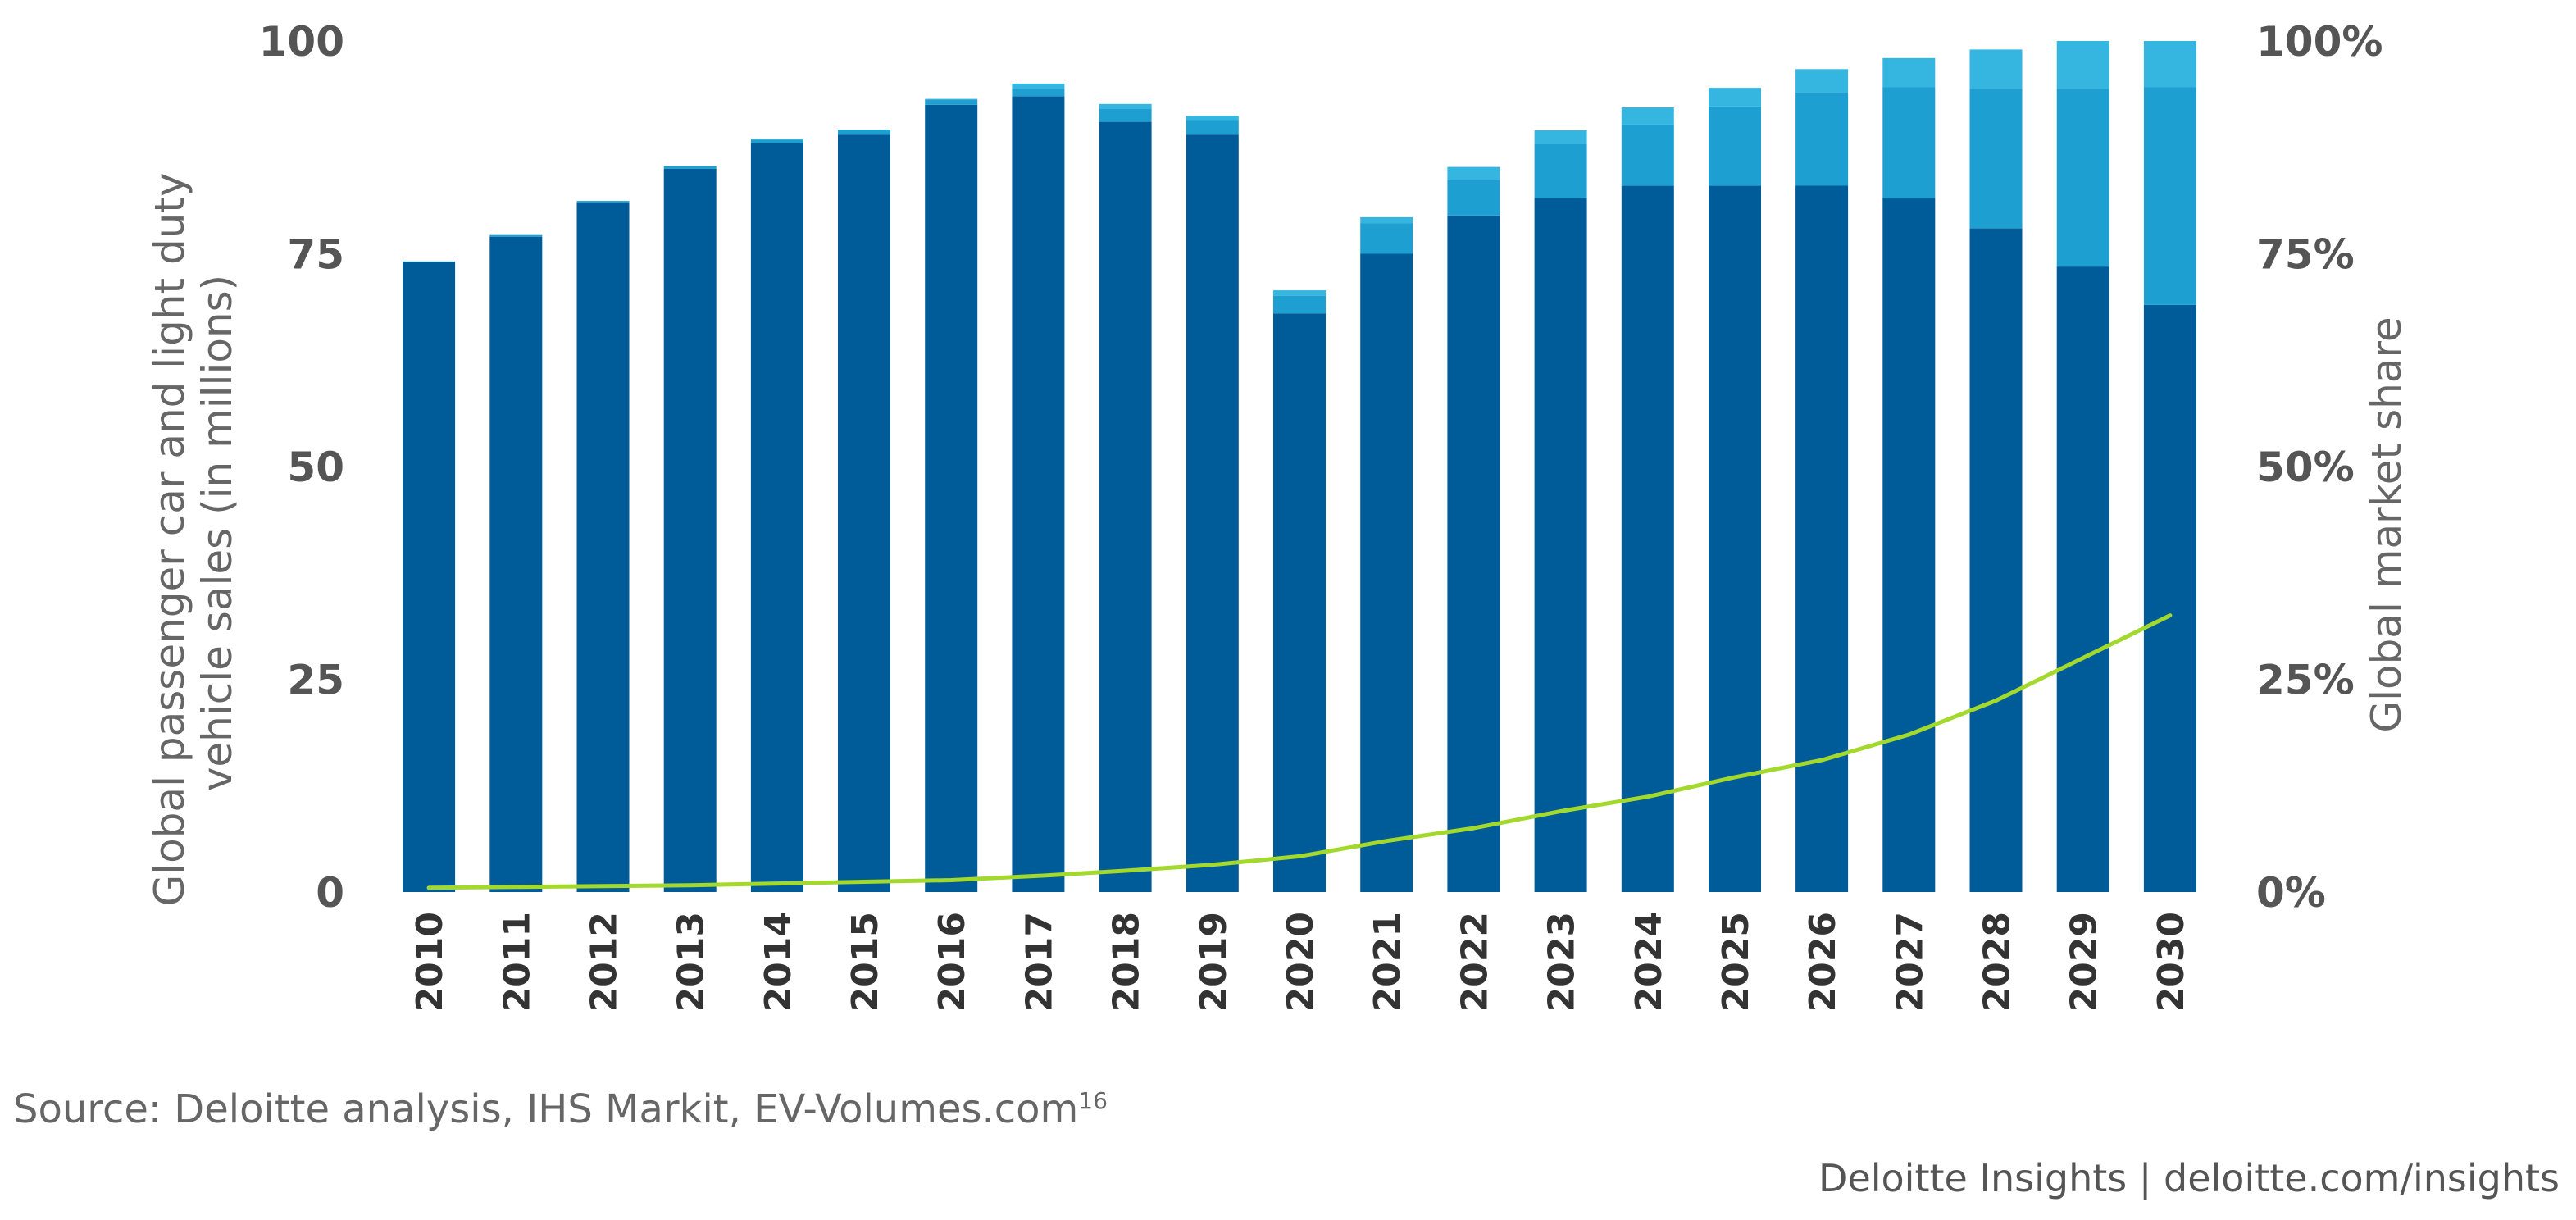  What do you see at coordinates (2291, 893) in the screenshot?
I see `right-tick-0pct: 0%` at bounding box center [2291, 893].